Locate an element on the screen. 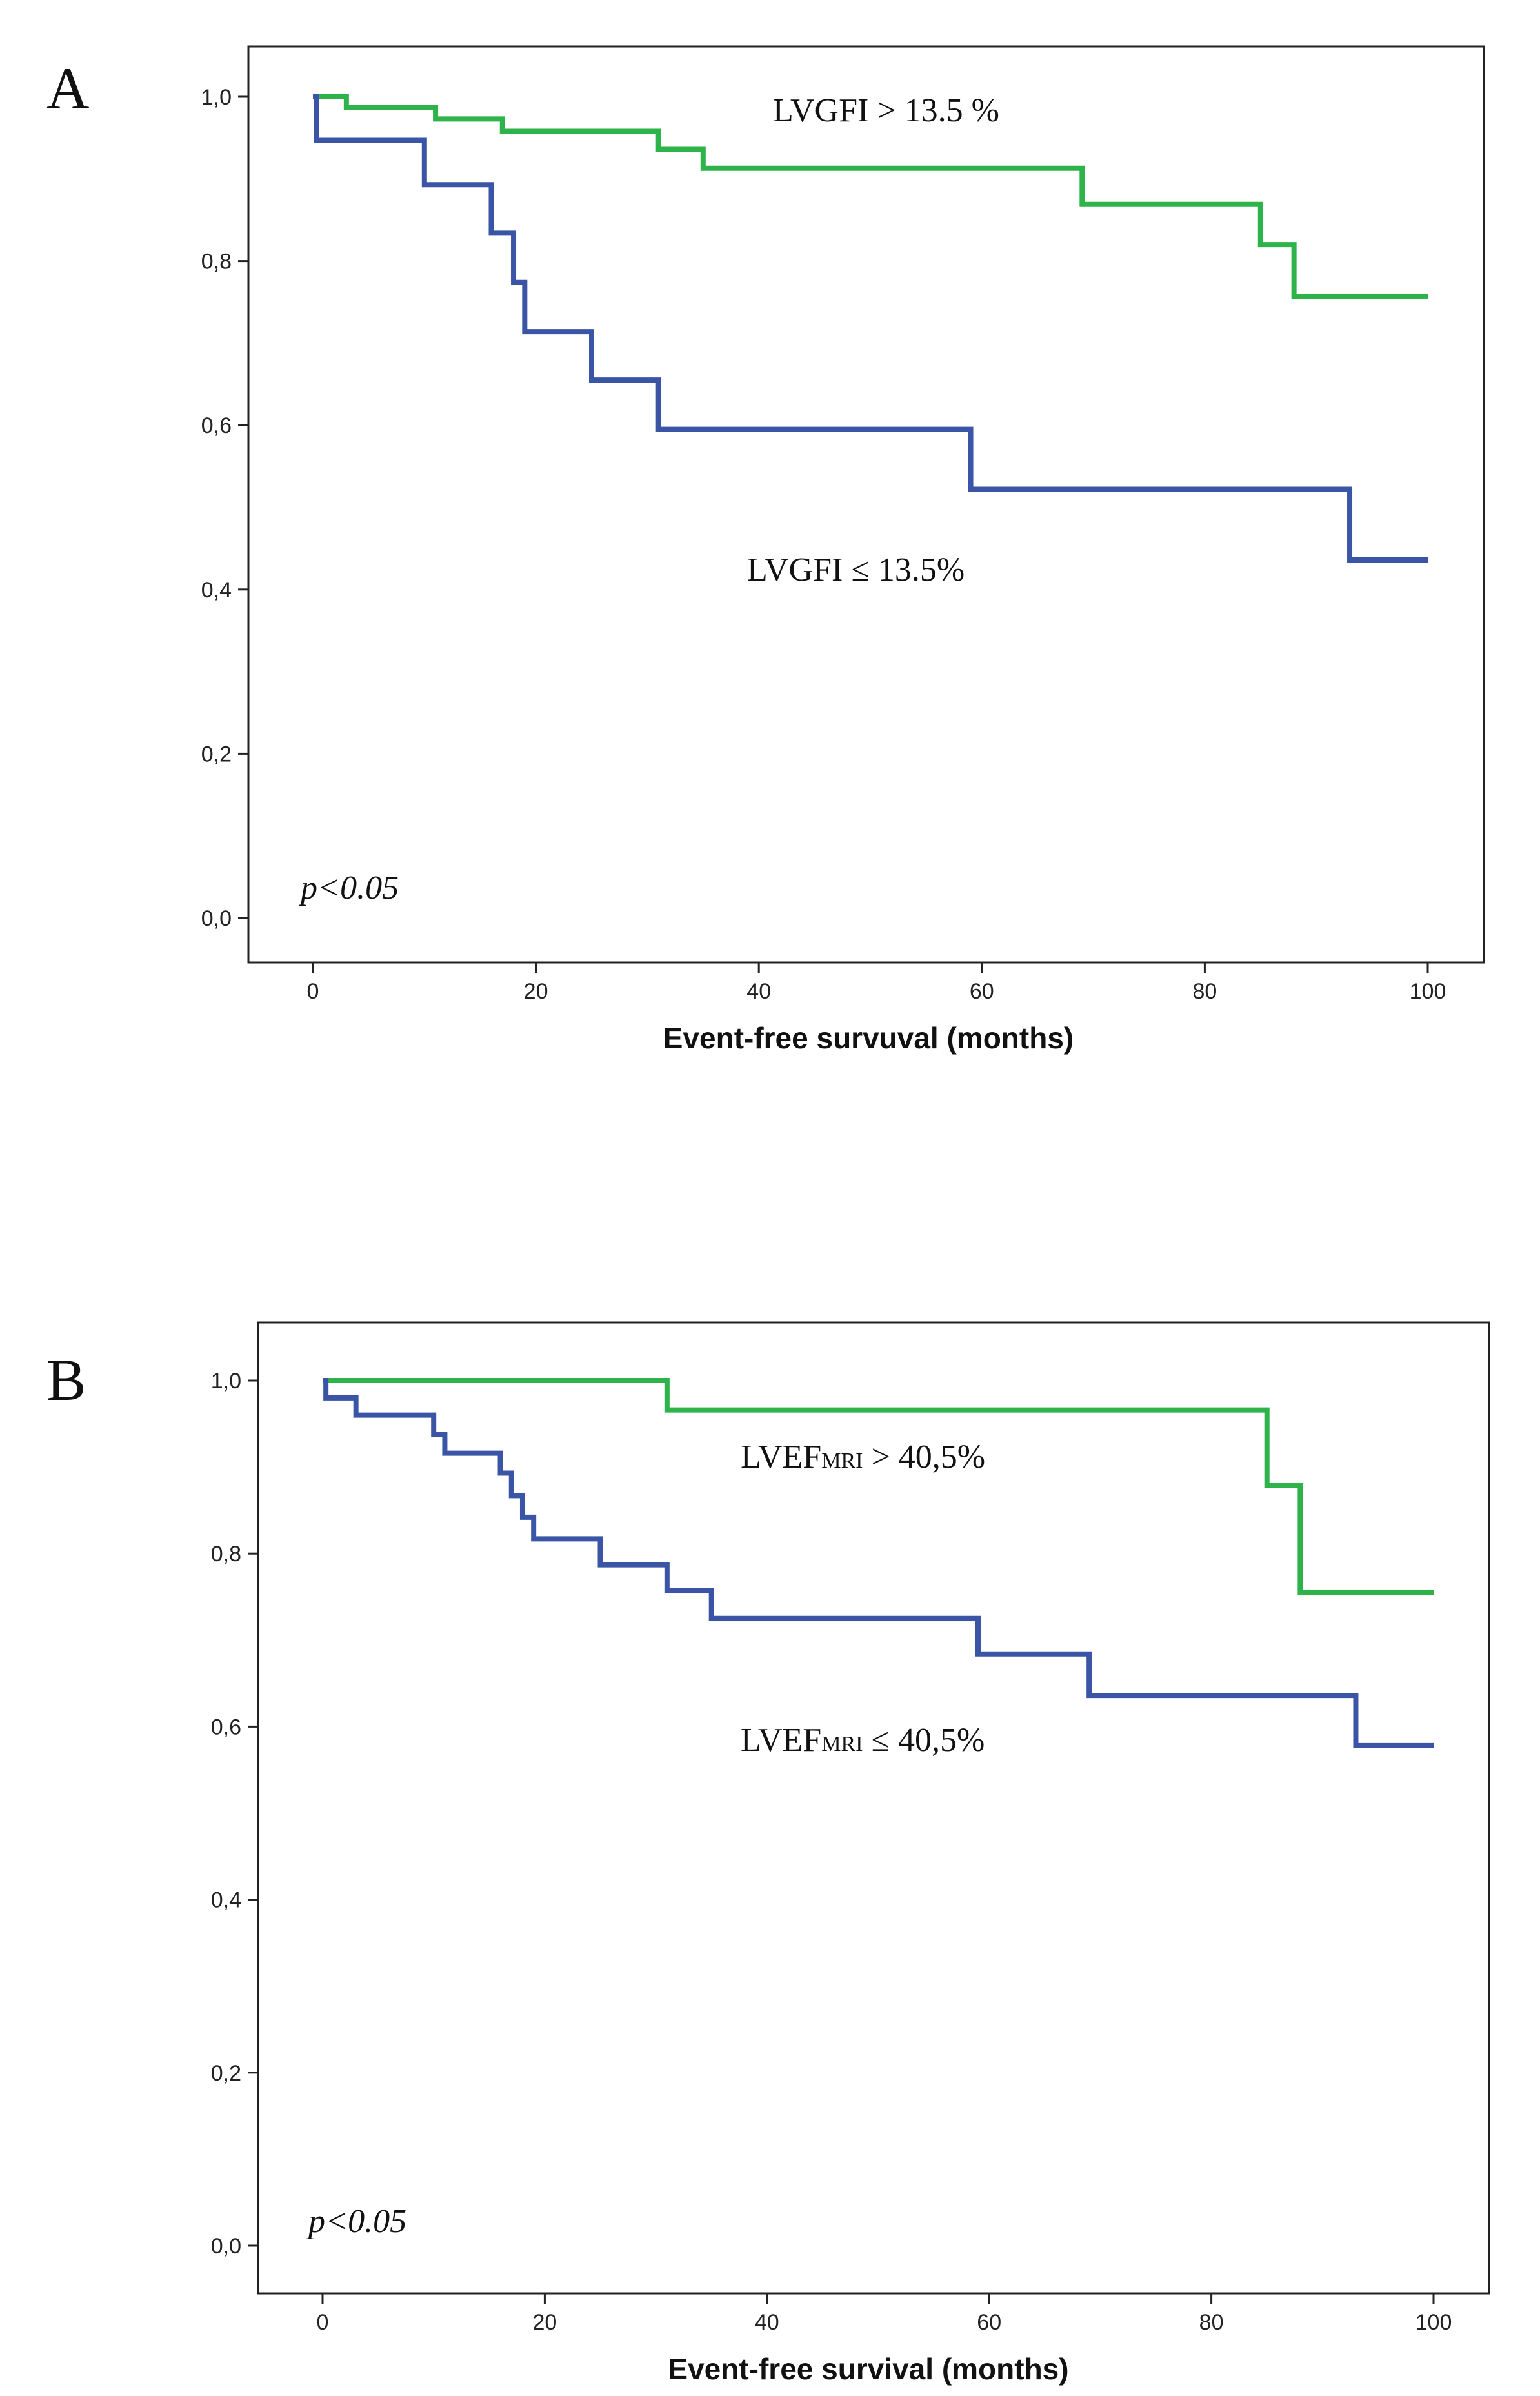 This screenshot has width=1540, height=2396. survival-curve-b-low is located at coordinates (878, 1563).